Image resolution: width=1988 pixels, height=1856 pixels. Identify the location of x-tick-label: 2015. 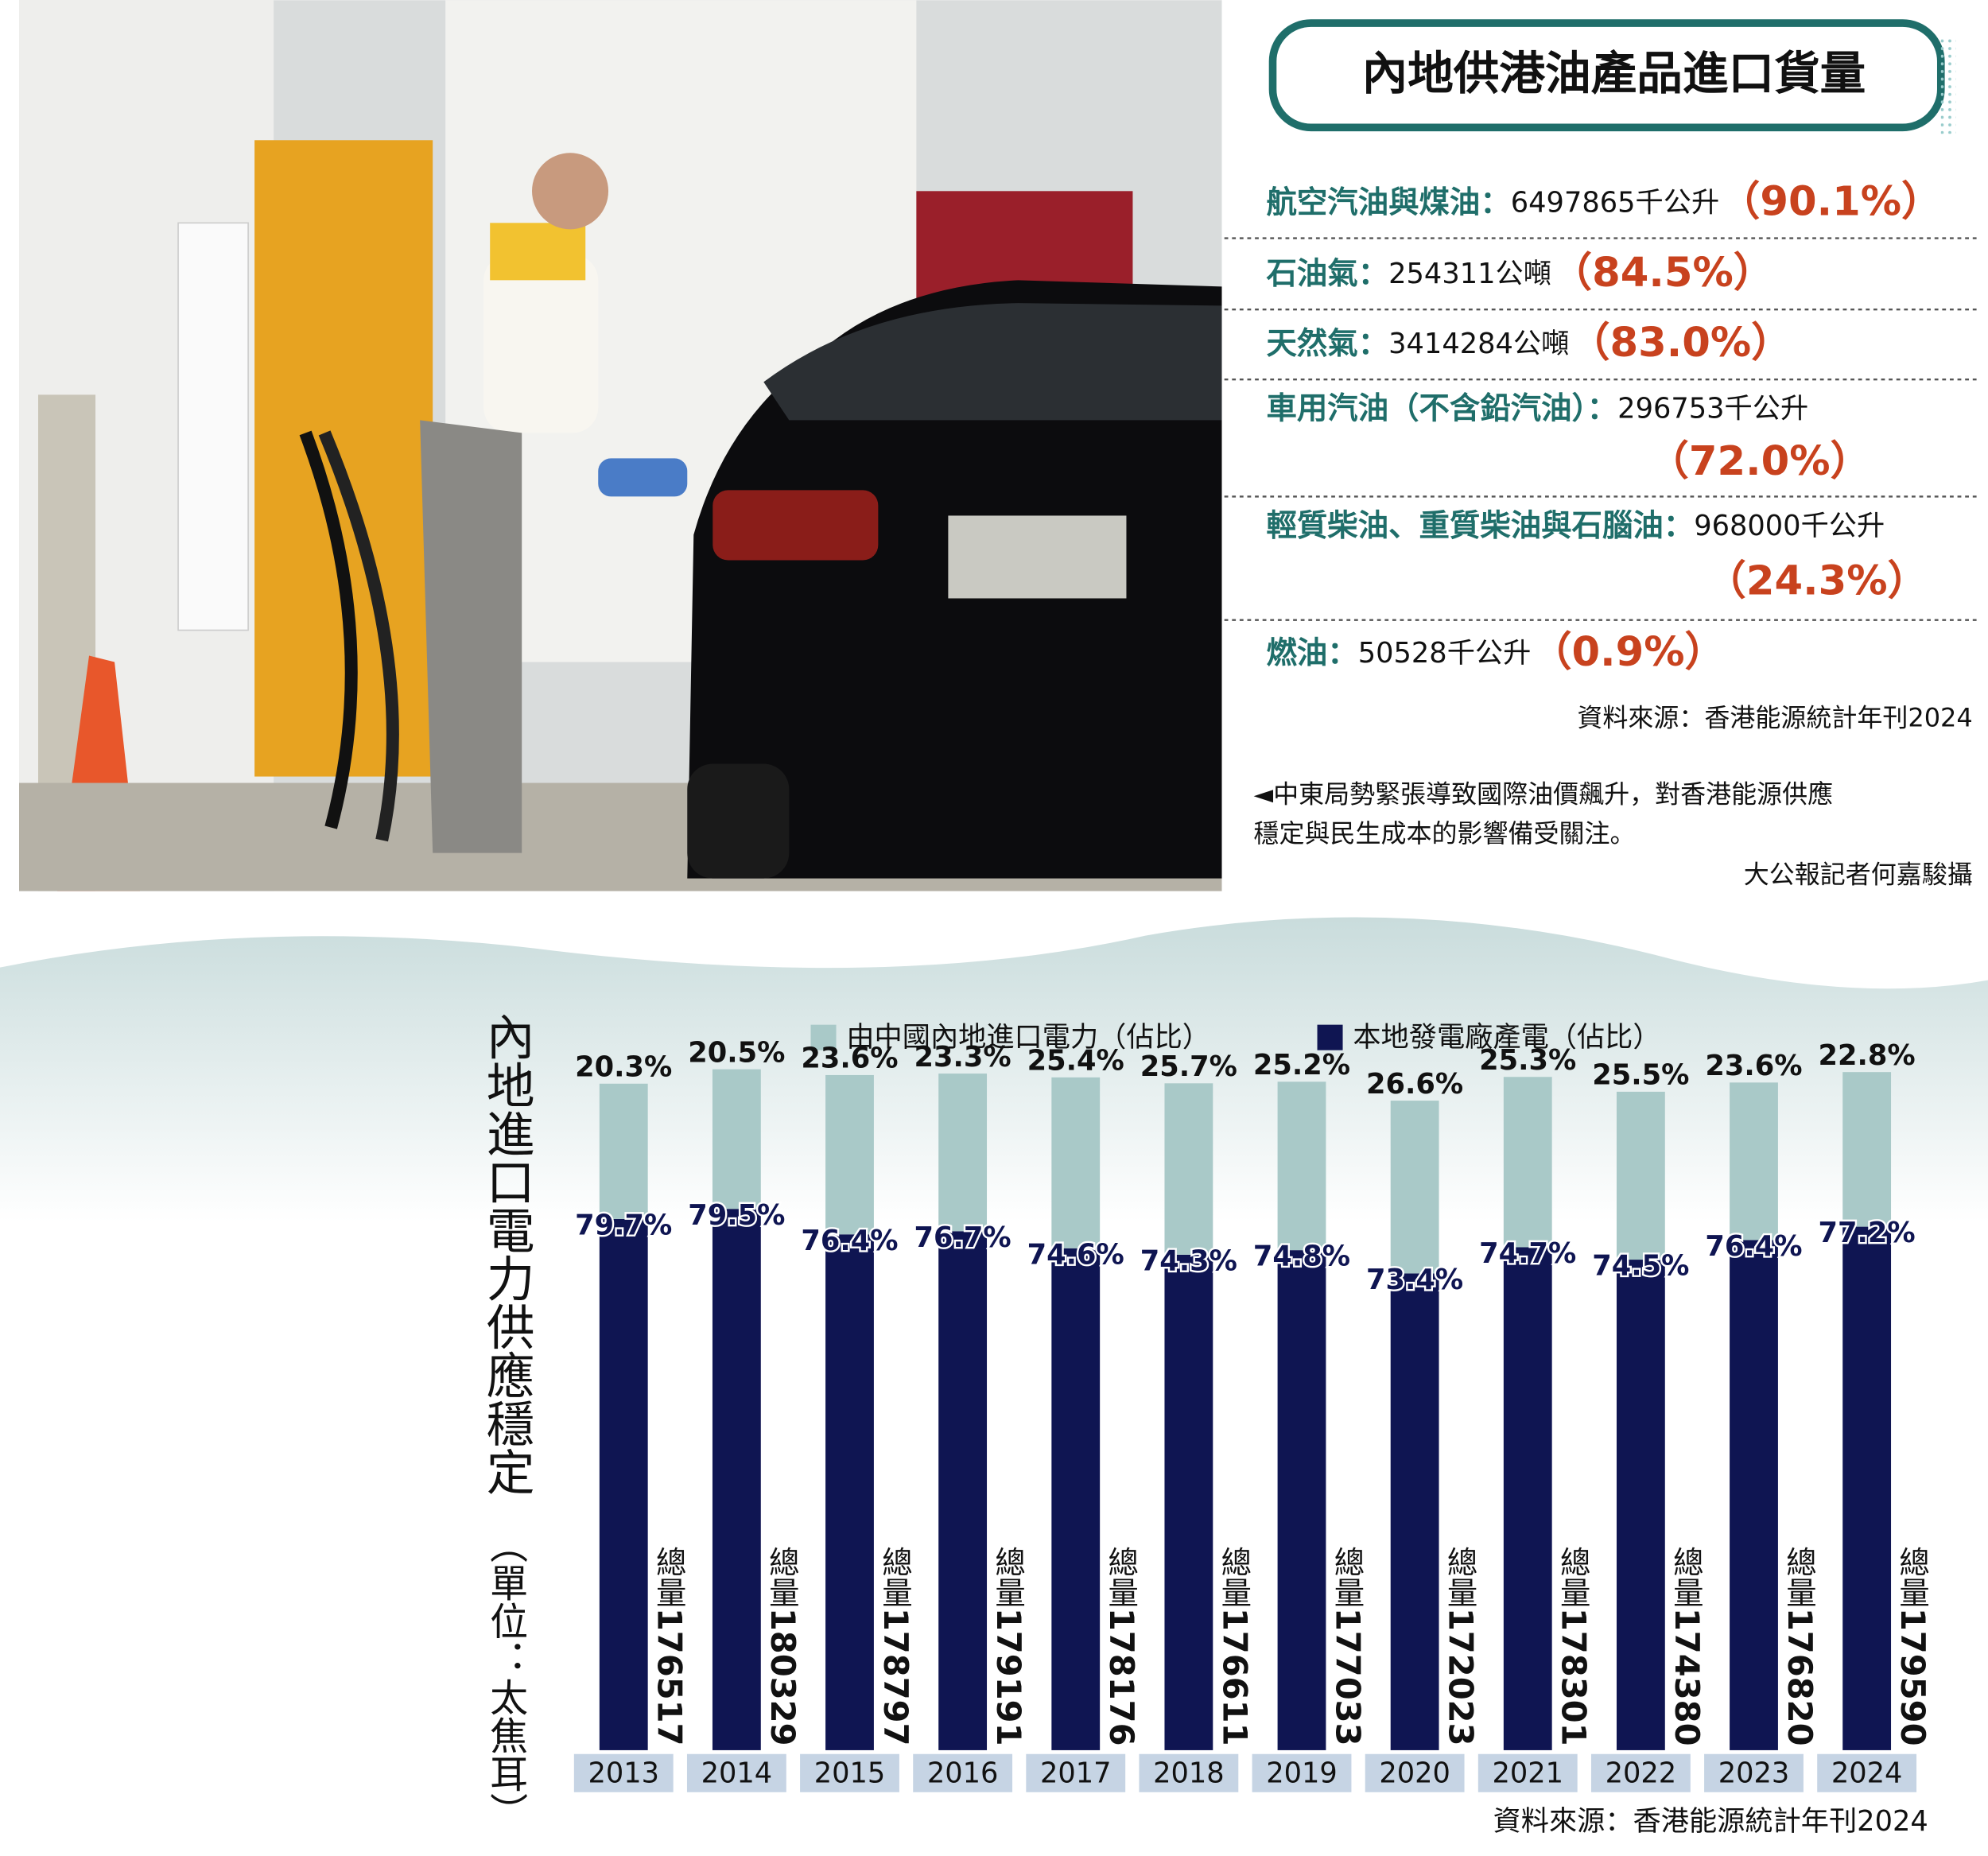
(850, 1773).